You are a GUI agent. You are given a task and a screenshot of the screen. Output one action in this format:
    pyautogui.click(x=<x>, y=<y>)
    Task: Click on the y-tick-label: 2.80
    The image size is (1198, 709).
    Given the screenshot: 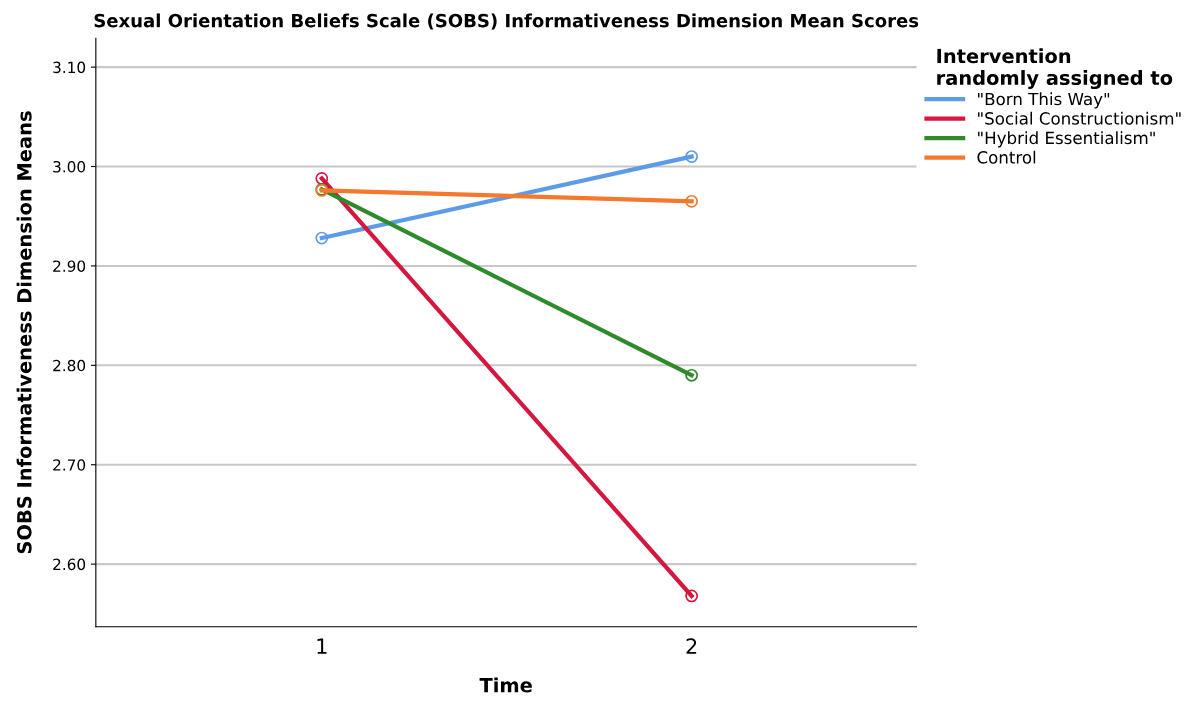 What is the action you would take?
    pyautogui.click(x=69, y=365)
    